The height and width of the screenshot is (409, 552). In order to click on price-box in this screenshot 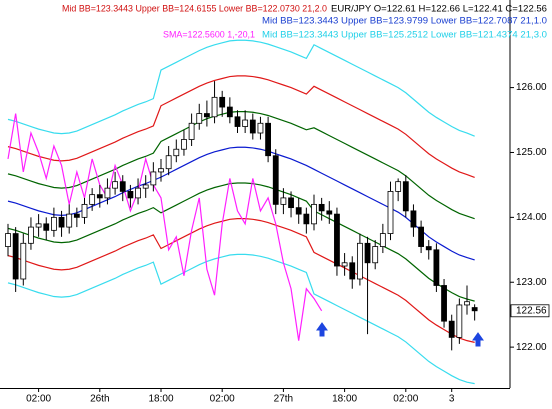, I will do `click(530, 311)`.